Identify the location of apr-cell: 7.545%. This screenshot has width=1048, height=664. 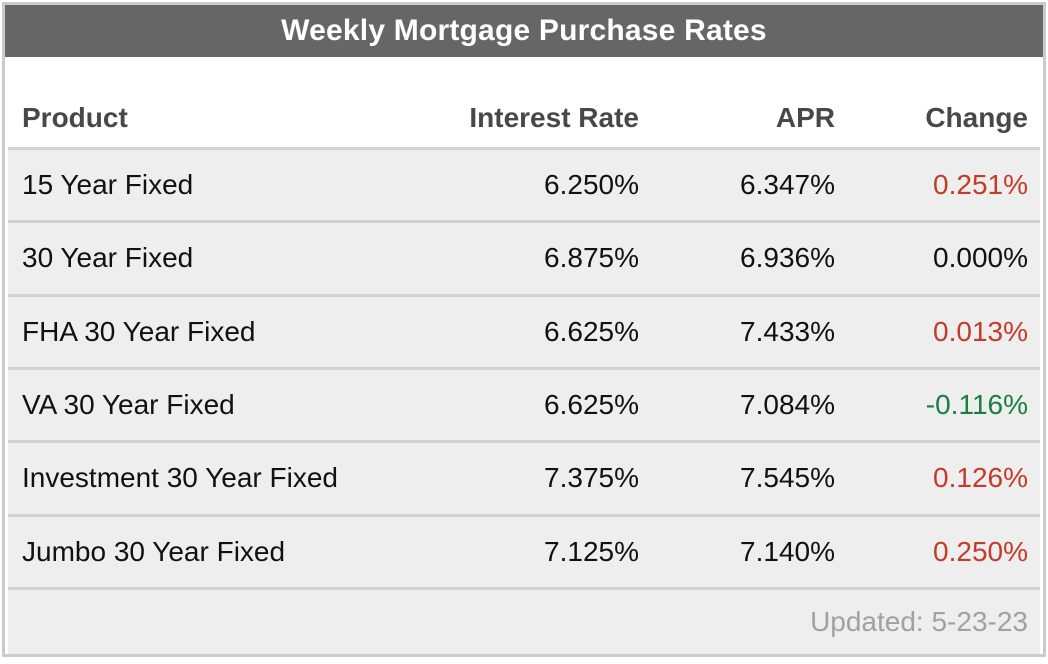
(787, 478).